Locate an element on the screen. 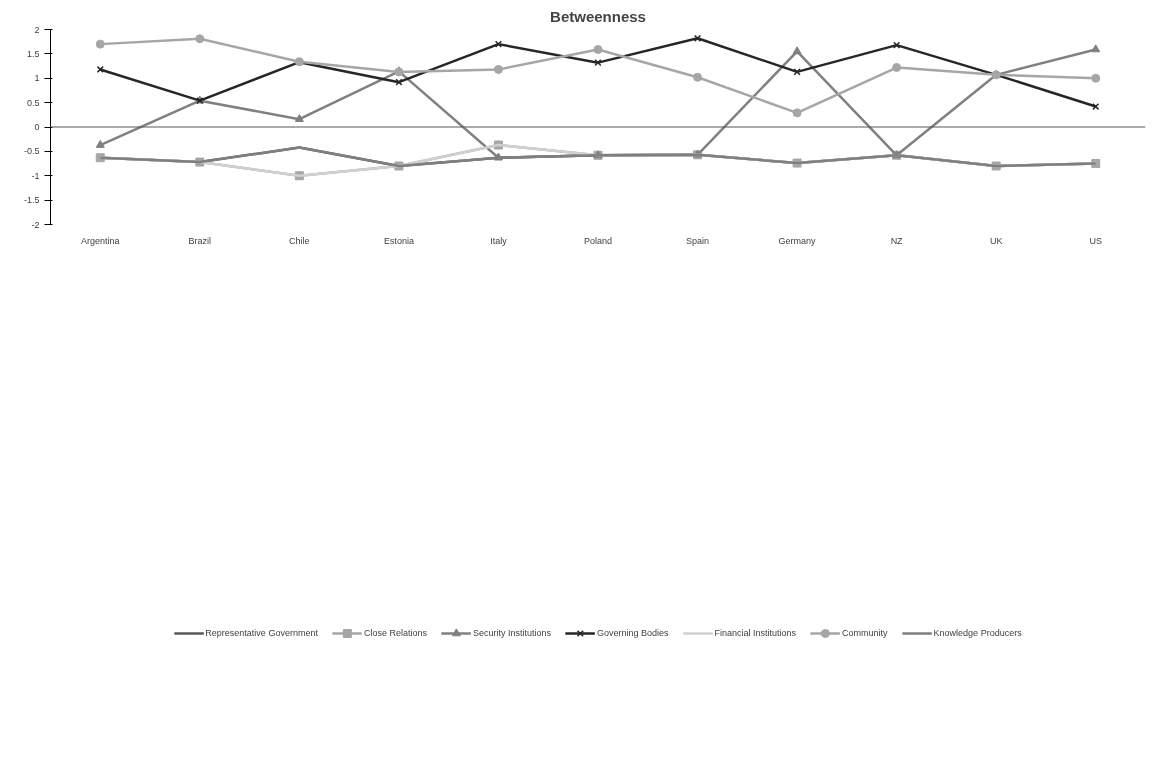 The height and width of the screenshot is (773, 1154). x-tick-label: Brazil is located at coordinates (200, 240).